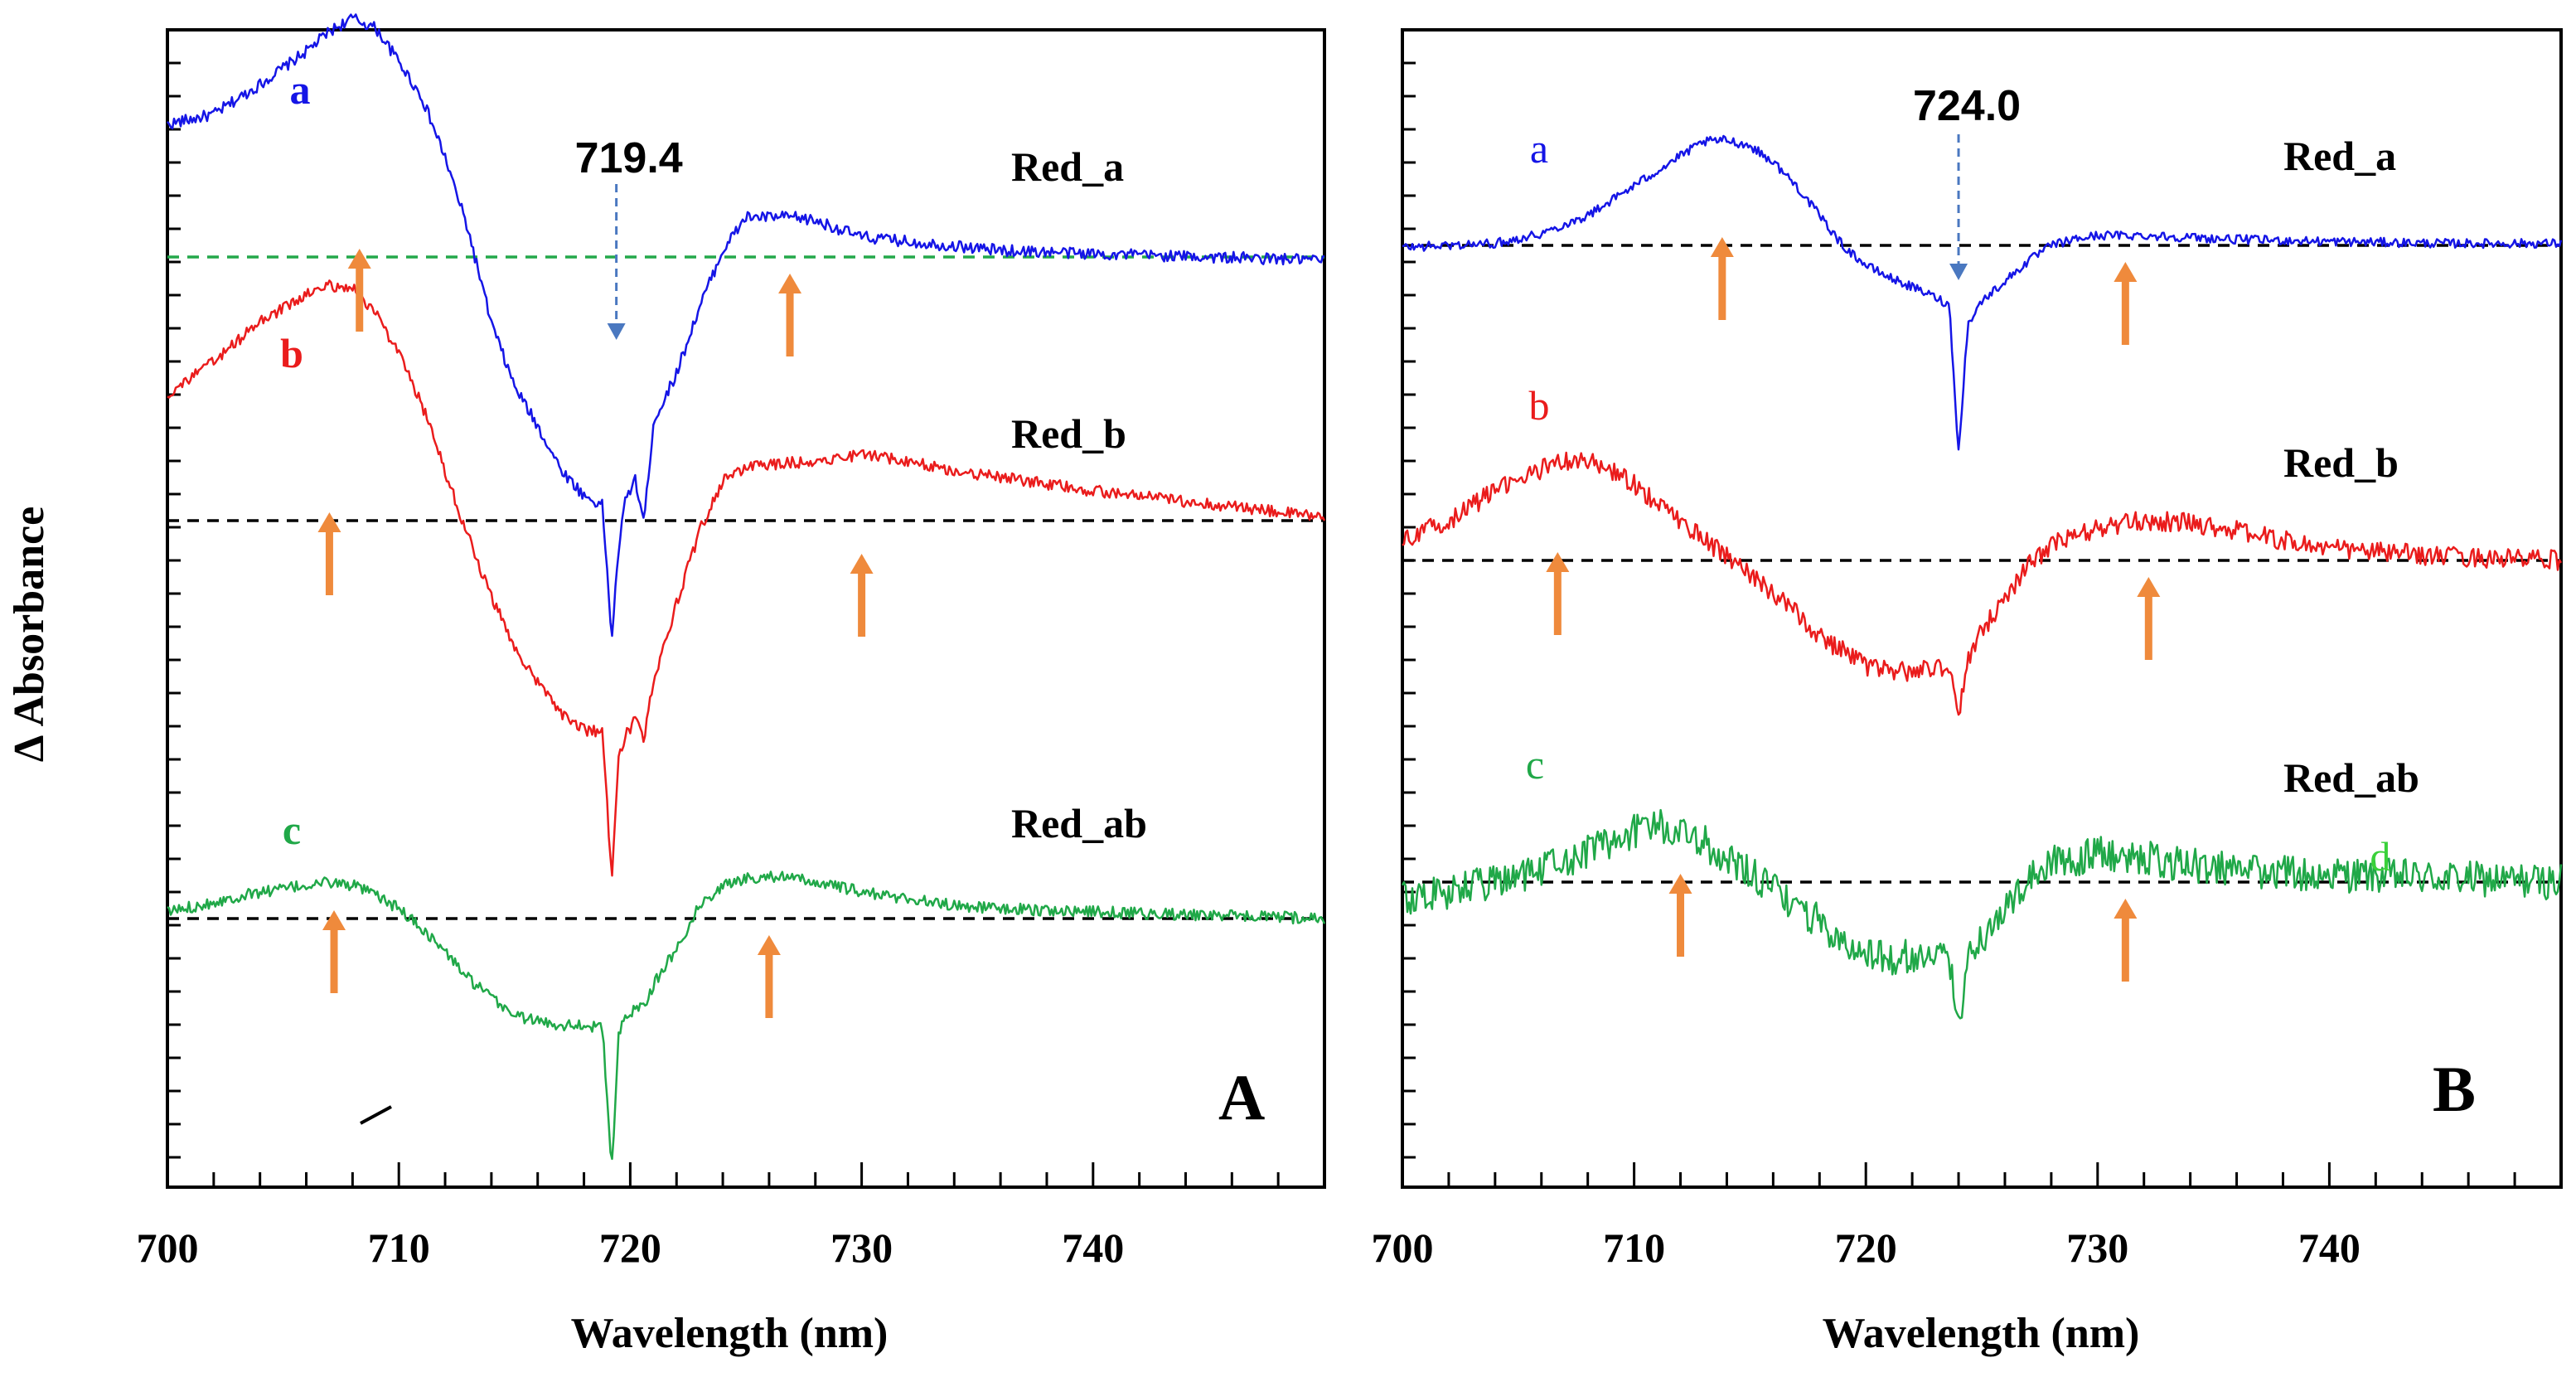  I want to click on x-ticks-b: 700 710 720 730 740, so click(1944, 1217).